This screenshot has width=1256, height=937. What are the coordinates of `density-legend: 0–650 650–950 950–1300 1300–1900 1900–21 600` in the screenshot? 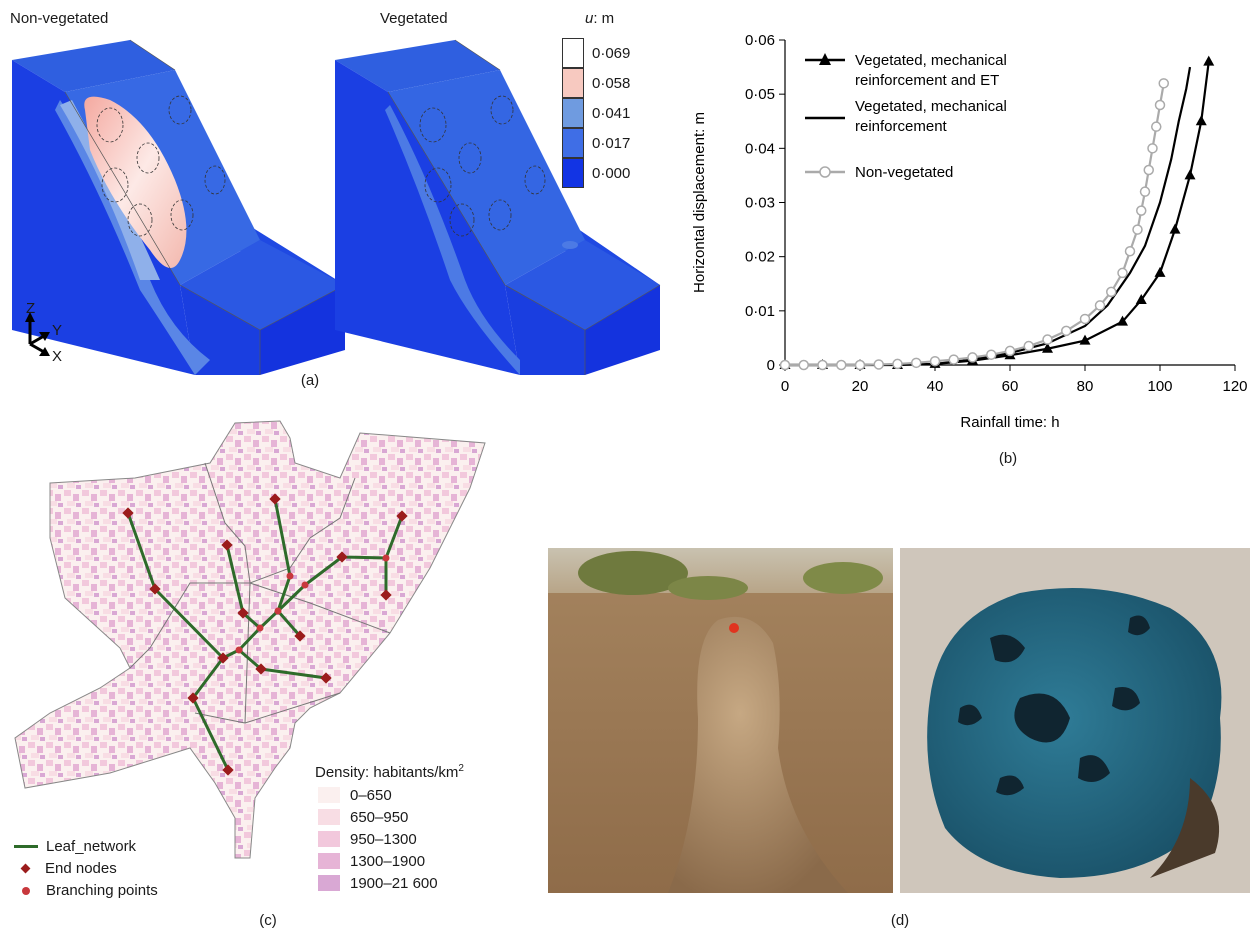 It's located at (378, 839).